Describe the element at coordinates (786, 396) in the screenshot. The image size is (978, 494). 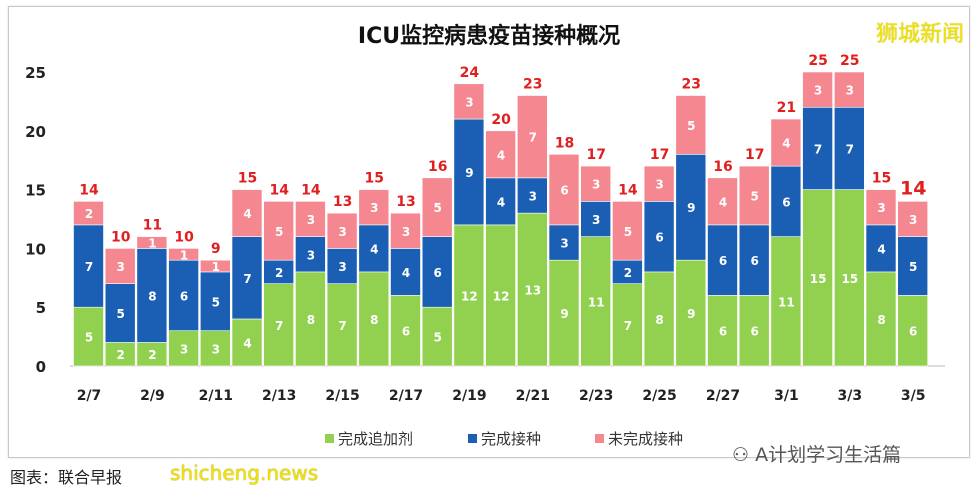
I see `x-tick-label: 3/1` at that location.